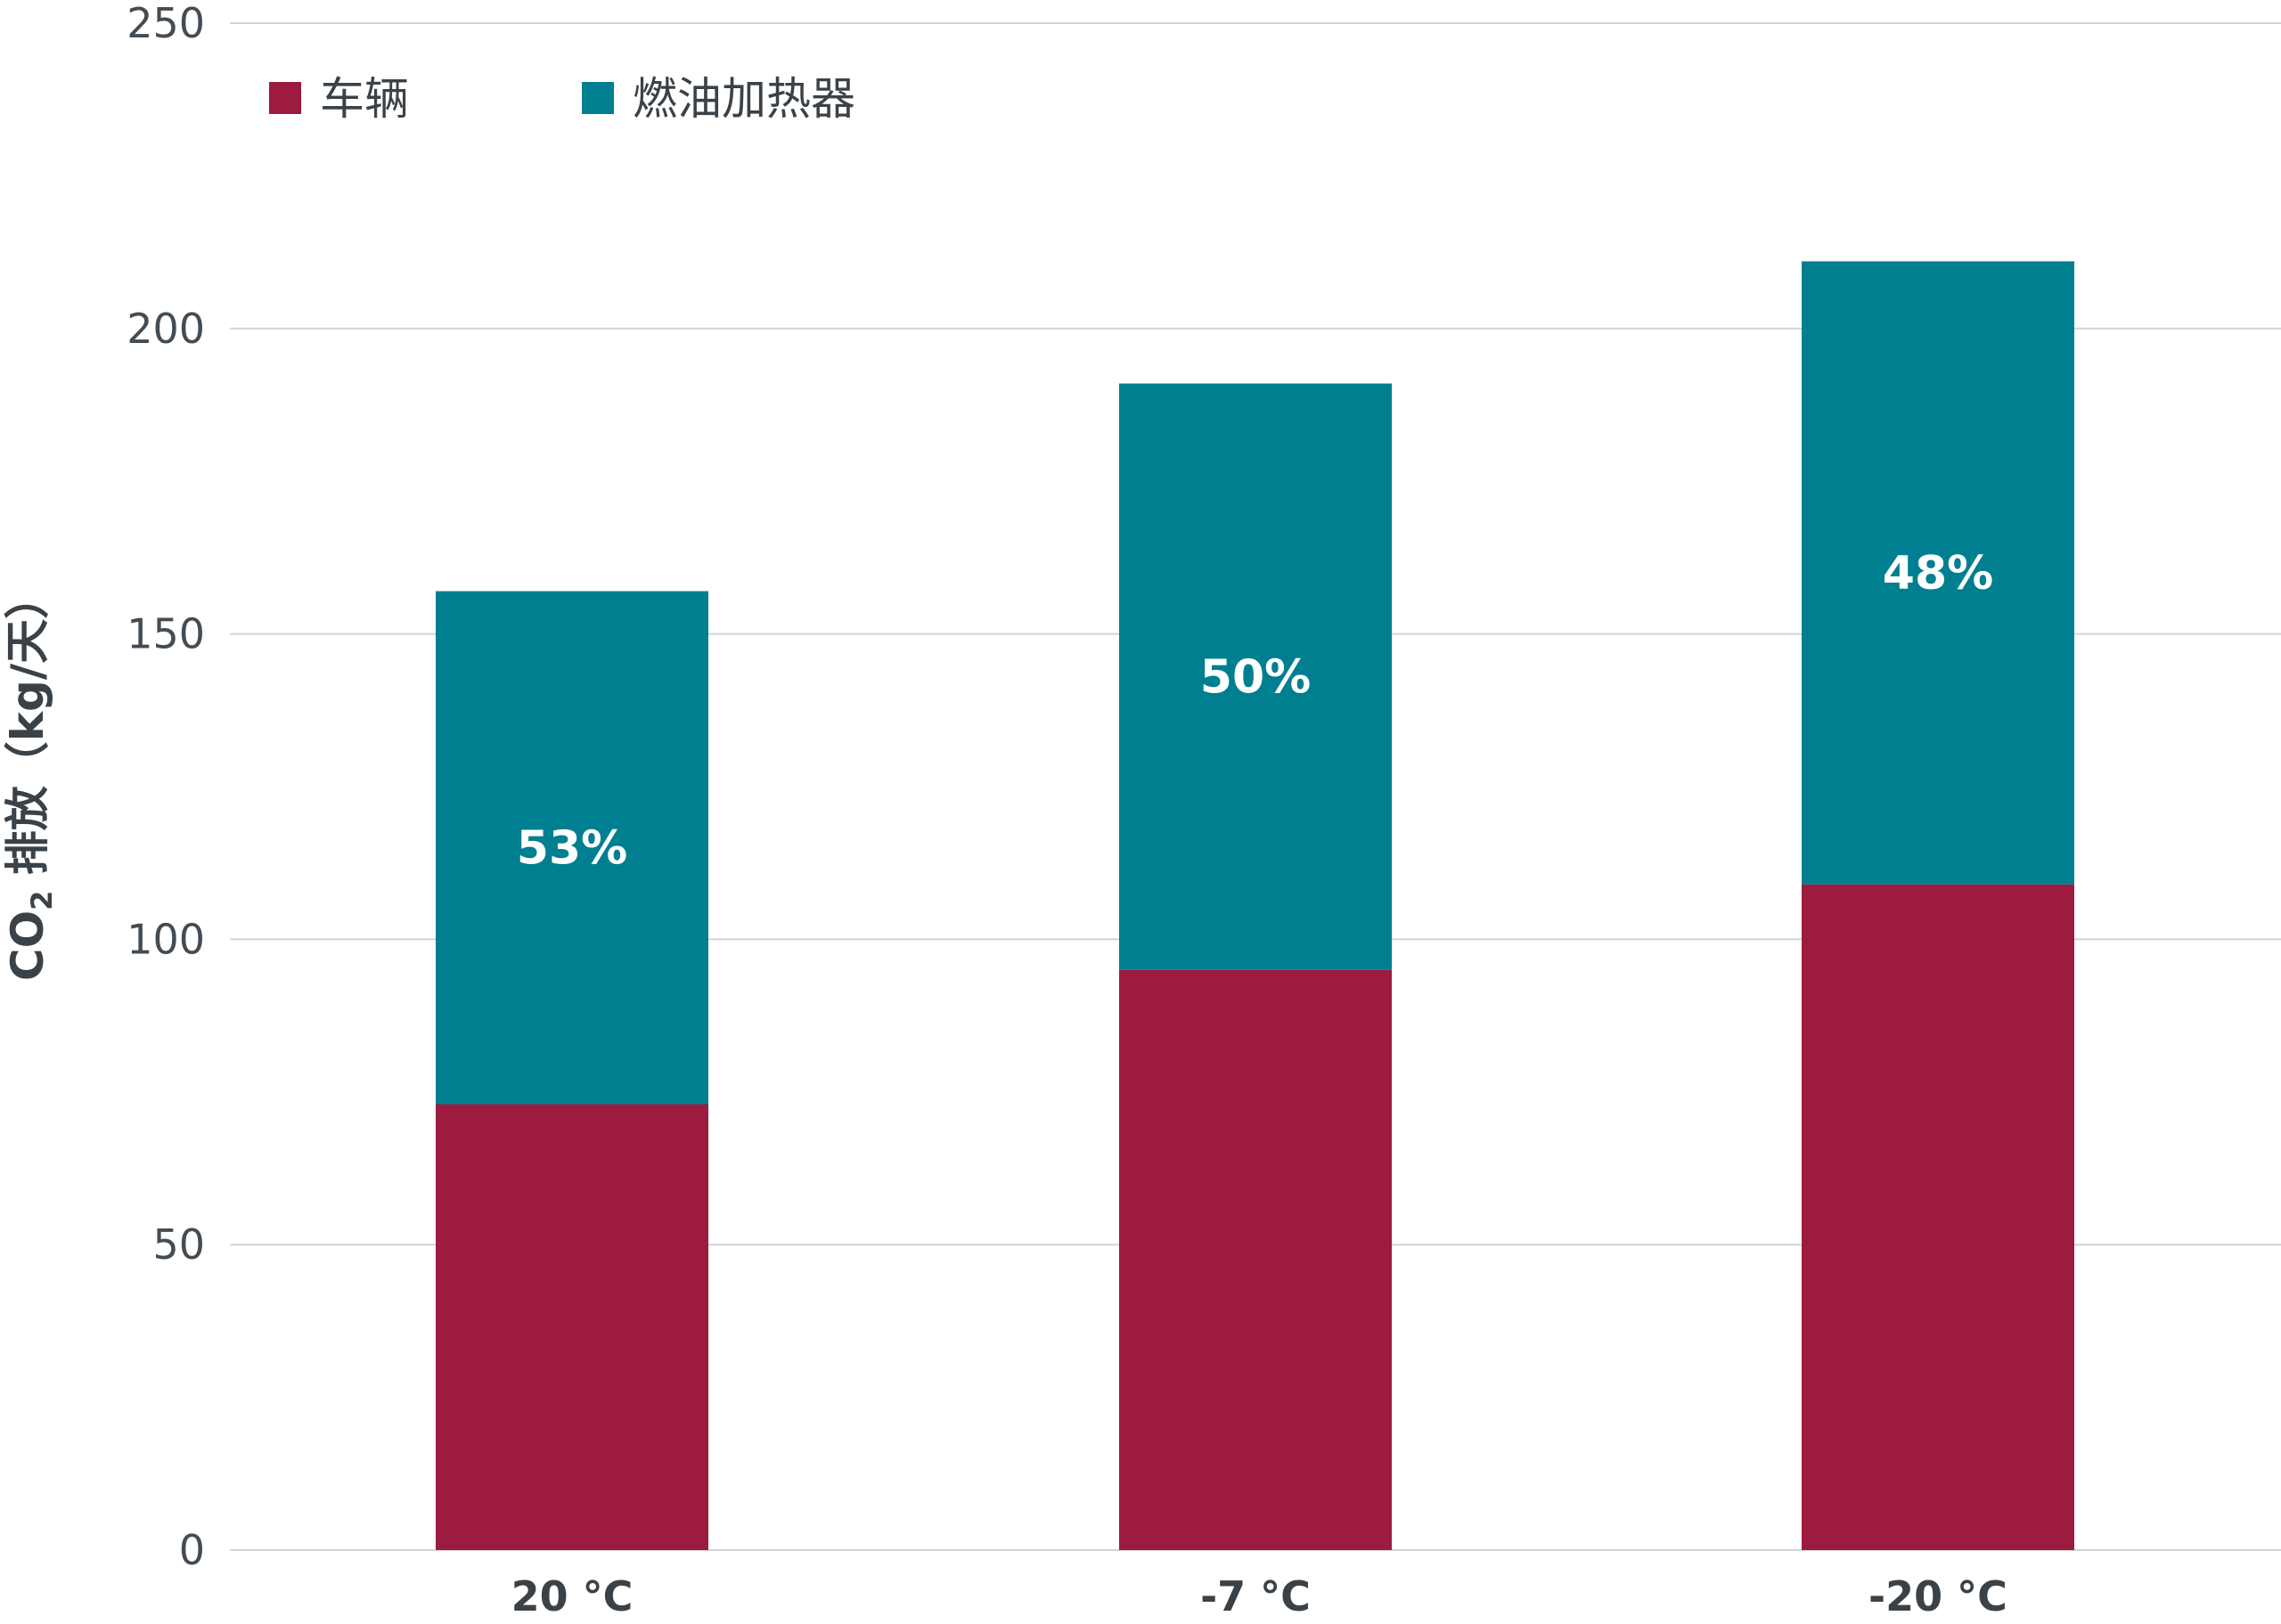  I want to click on x-tick-label: -7 °C, so click(1255, 1596).